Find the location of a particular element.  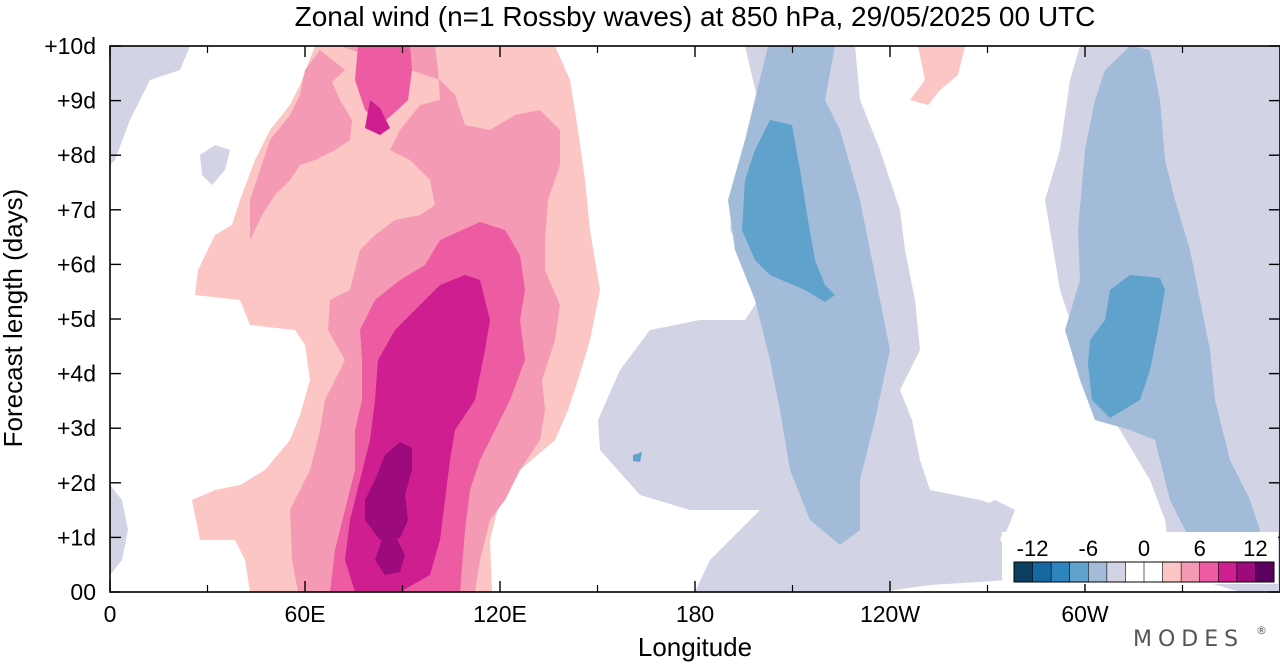

y-tick-label: +7d is located at coordinates (76, 210).